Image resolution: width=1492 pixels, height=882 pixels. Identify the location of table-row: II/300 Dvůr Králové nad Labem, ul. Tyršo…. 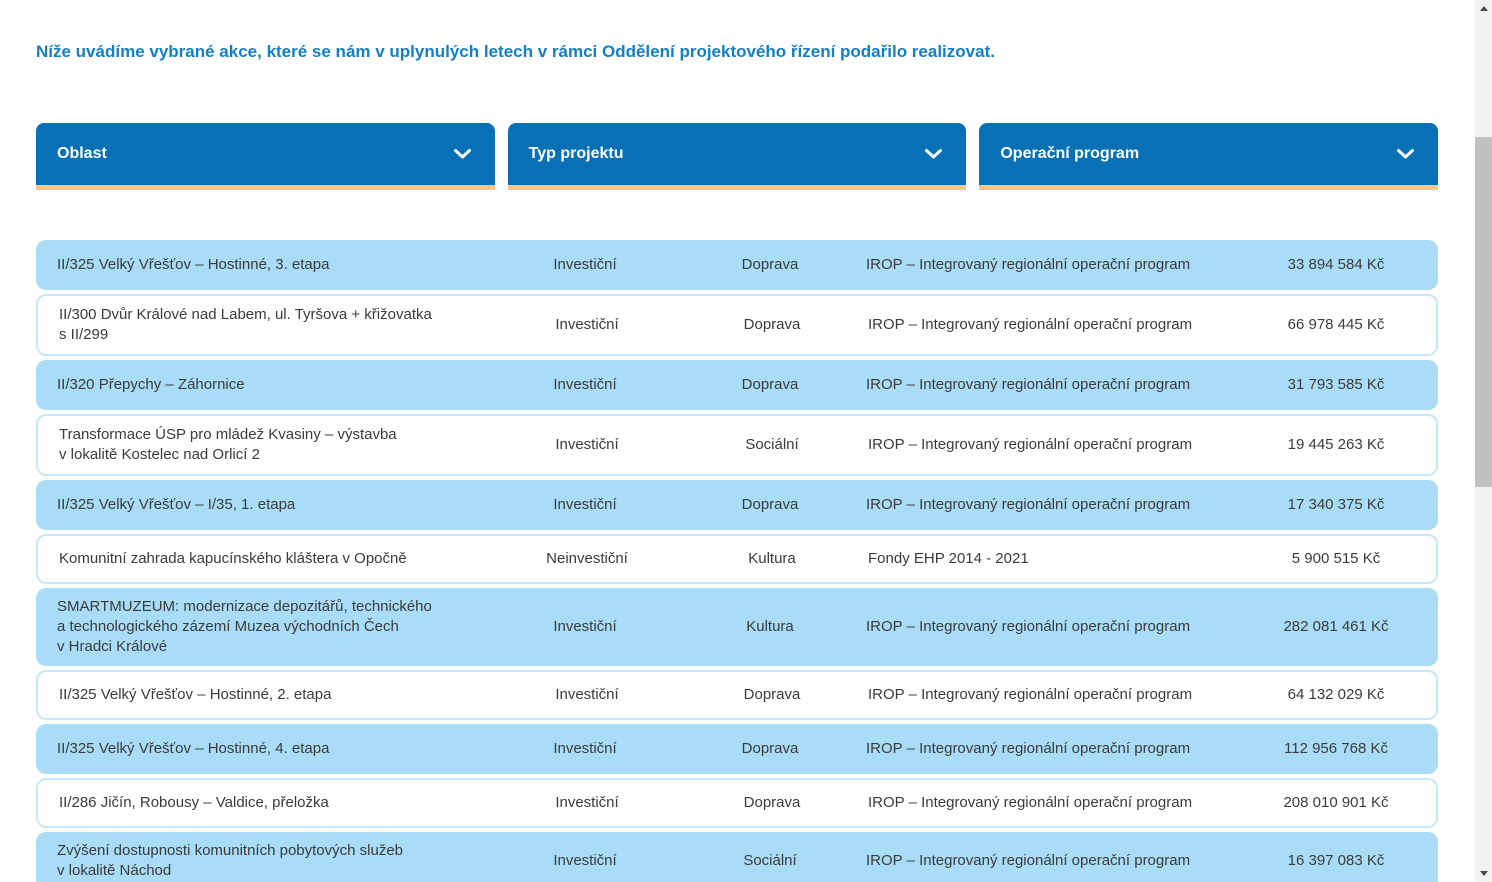
(737, 325).